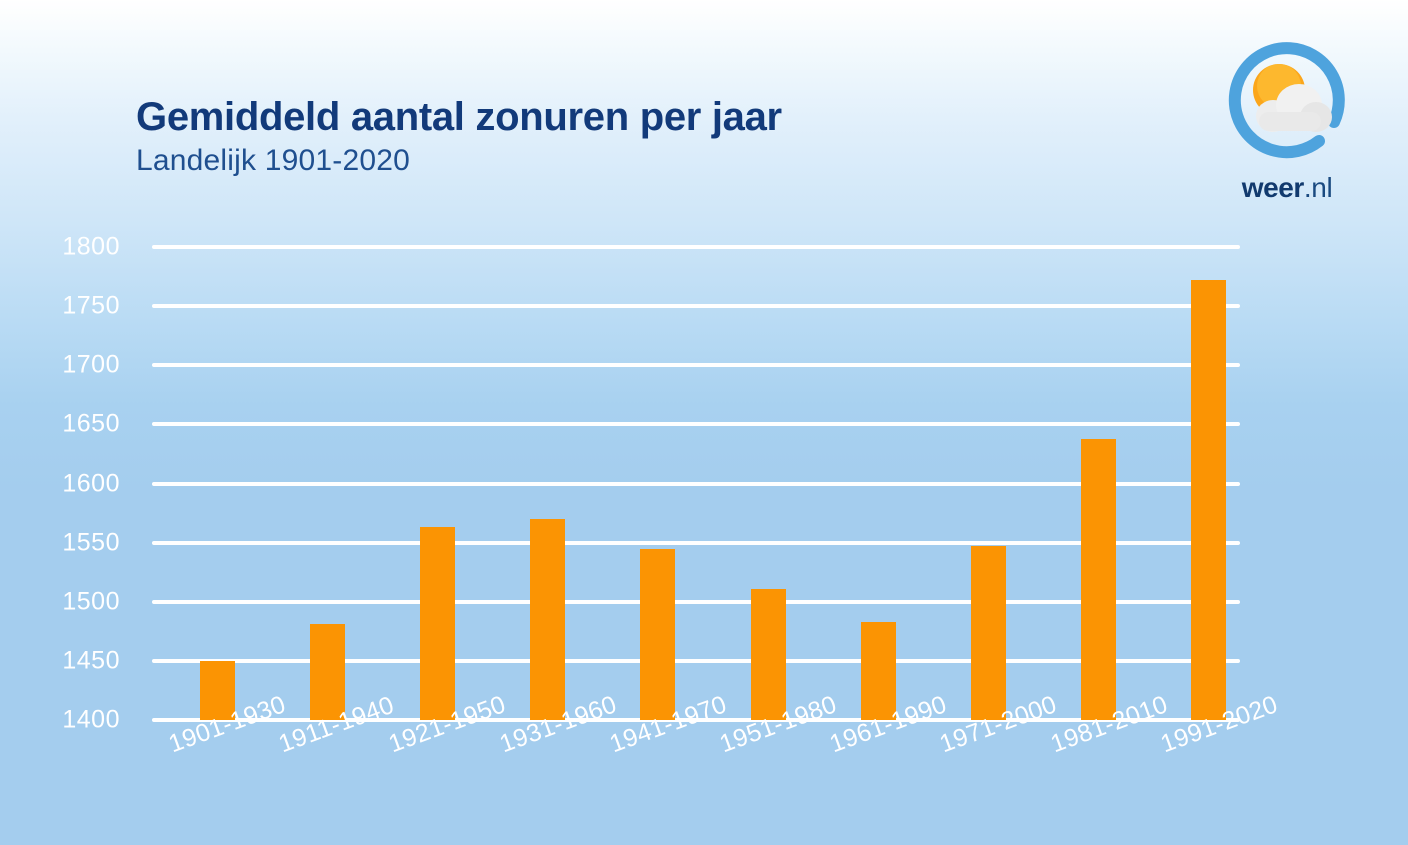 This screenshot has width=1408, height=845. Describe the element at coordinates (459, 117) in the screenshot. I see `page-title: Gemiddeld aantal zonuren per jaar` at that location.